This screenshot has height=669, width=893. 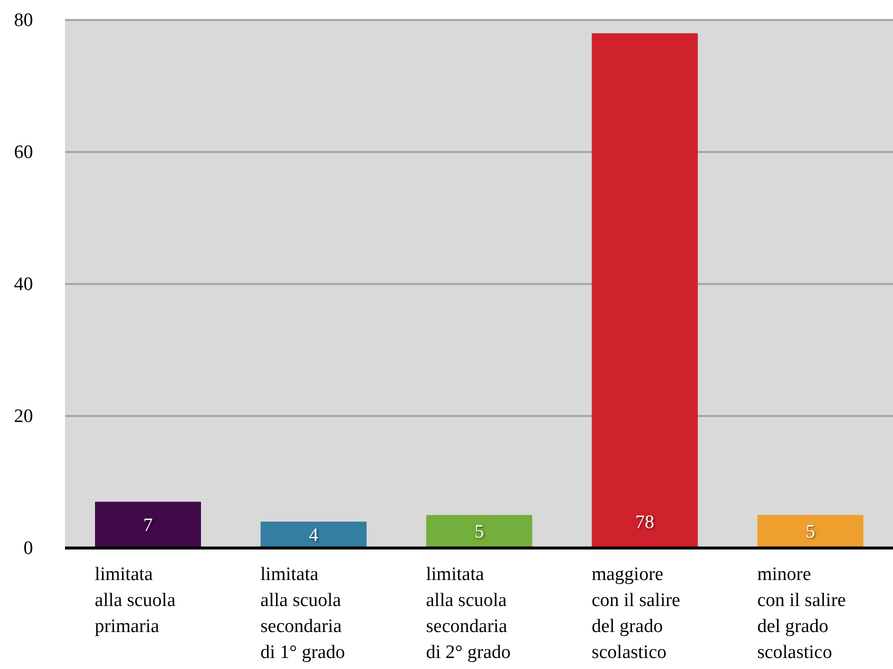 I want to click on x-tick-label: maggiore con il salire del grado scolastico, so click(x=636, y=613).